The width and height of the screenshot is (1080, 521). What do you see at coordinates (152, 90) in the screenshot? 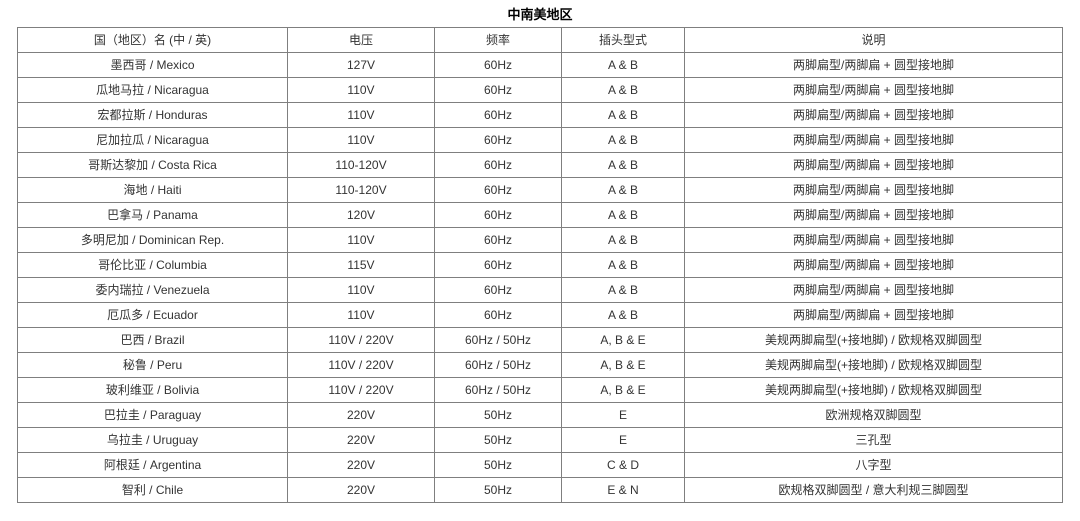
I see `cell-country-name: 瓜地马拉 / Nicaragua` at bounding box center [152, 90].